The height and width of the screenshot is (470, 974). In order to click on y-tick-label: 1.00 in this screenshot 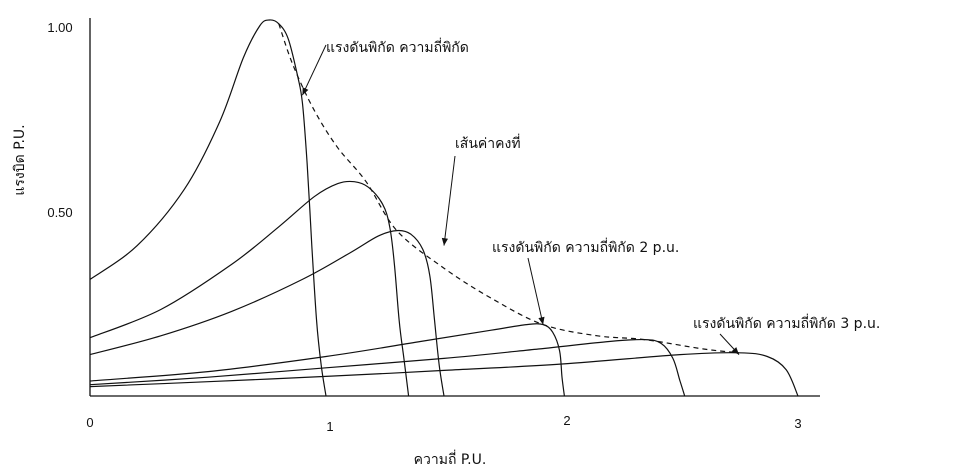, I will do `click(59, 27)`.